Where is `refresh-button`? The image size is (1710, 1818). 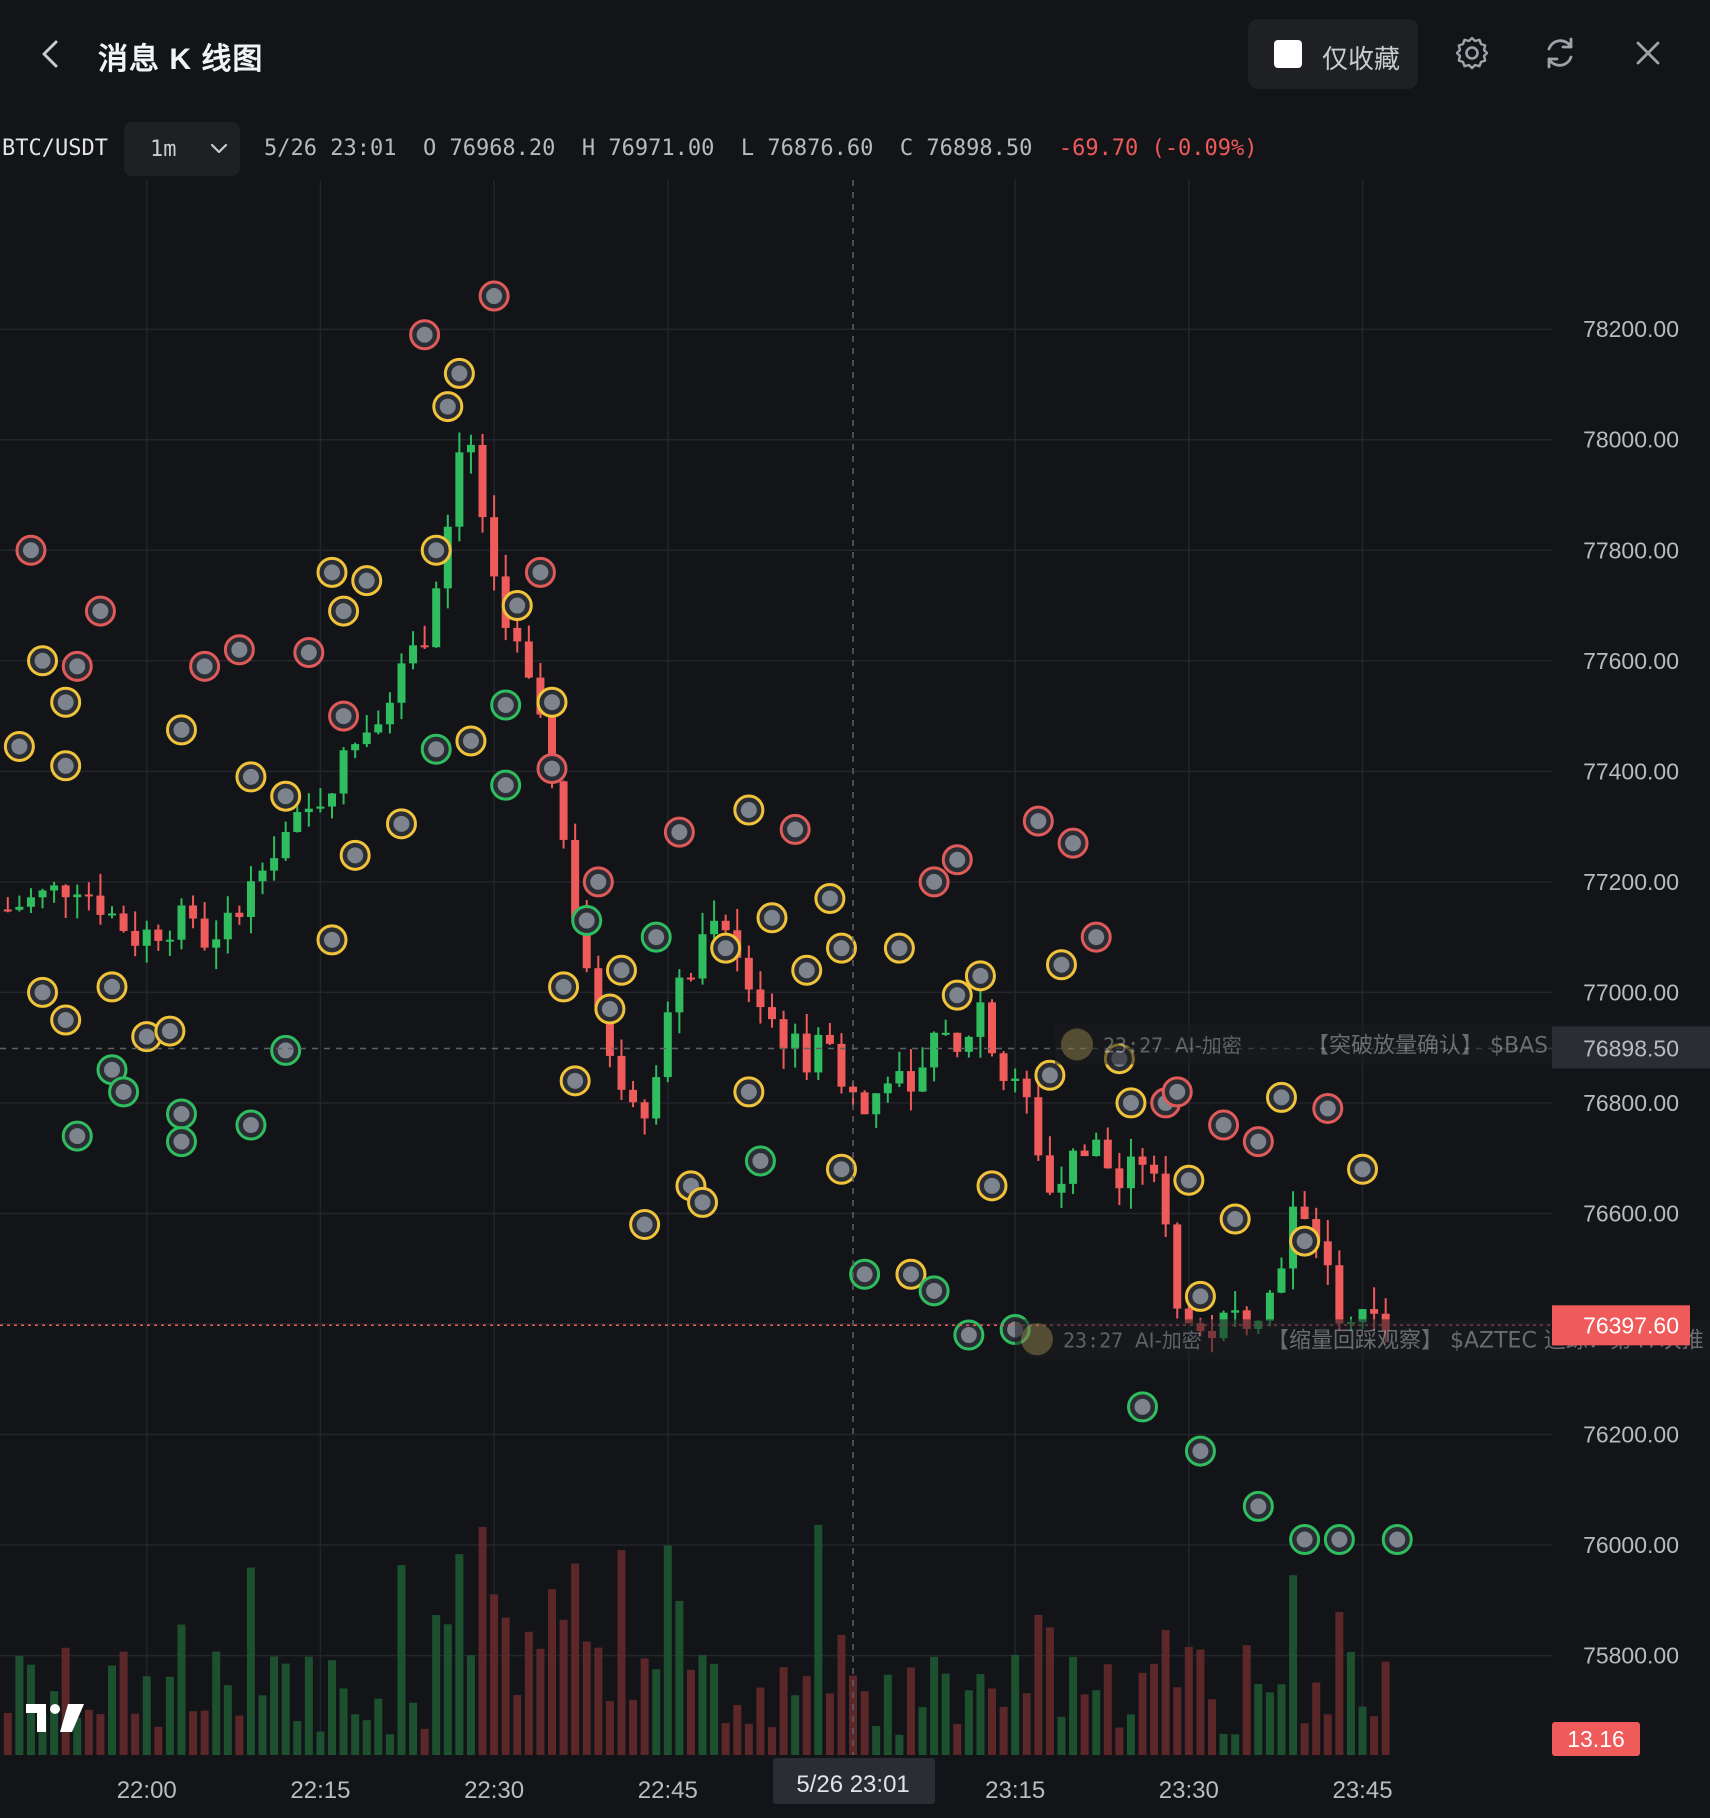
refresh-button is located at coordinates (1560, 53).